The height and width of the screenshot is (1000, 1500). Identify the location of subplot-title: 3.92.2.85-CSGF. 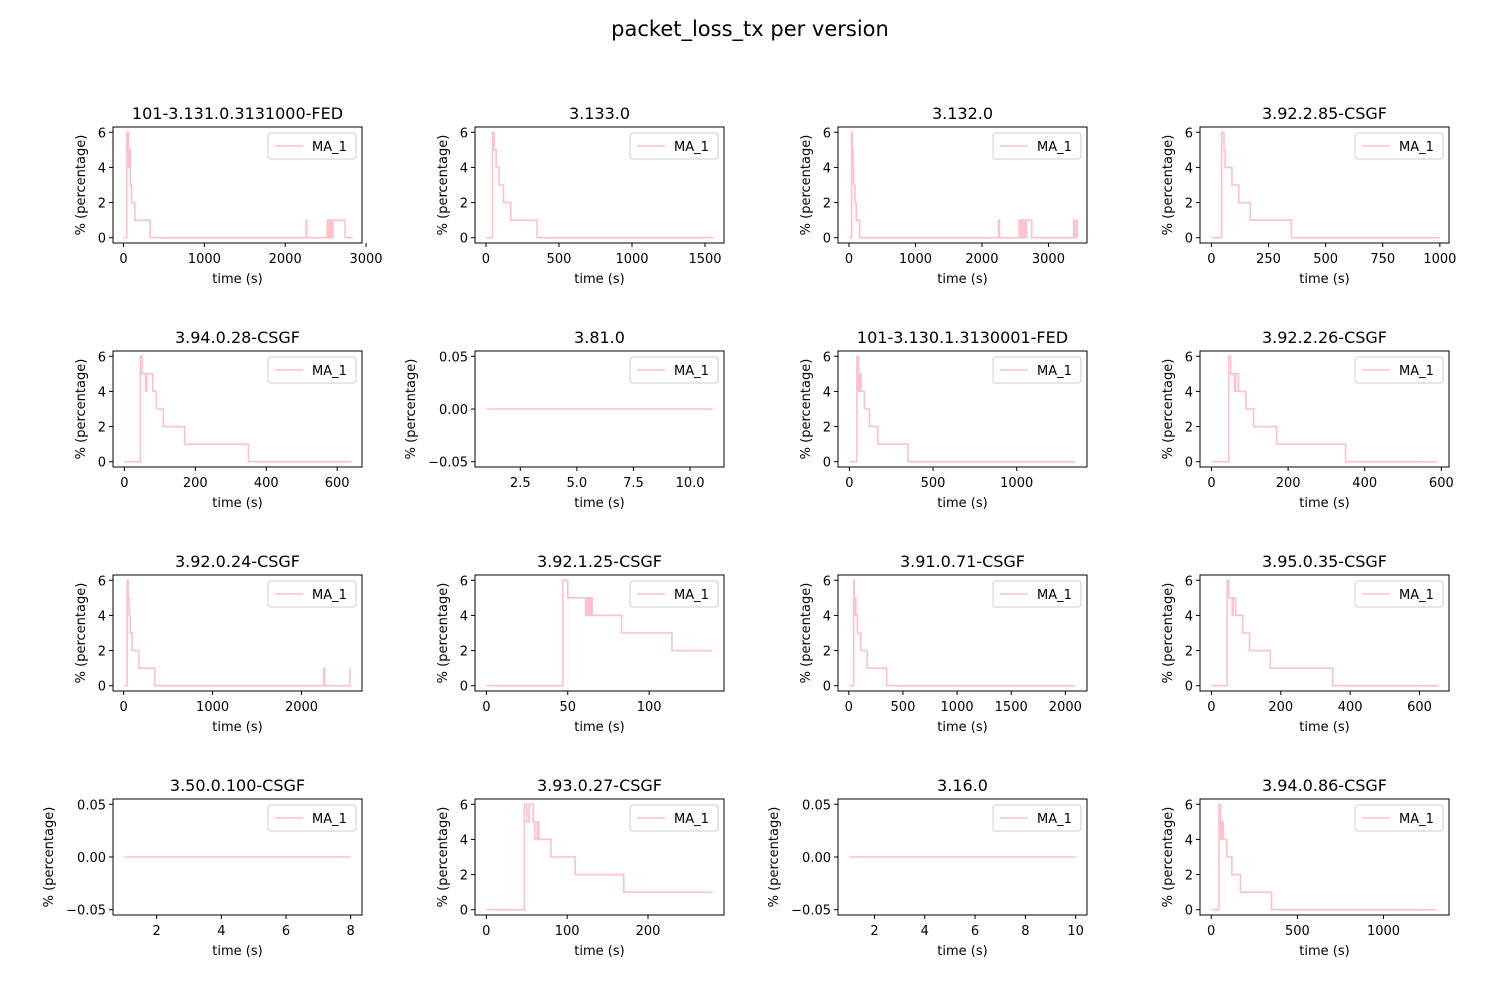
(1324, 113).